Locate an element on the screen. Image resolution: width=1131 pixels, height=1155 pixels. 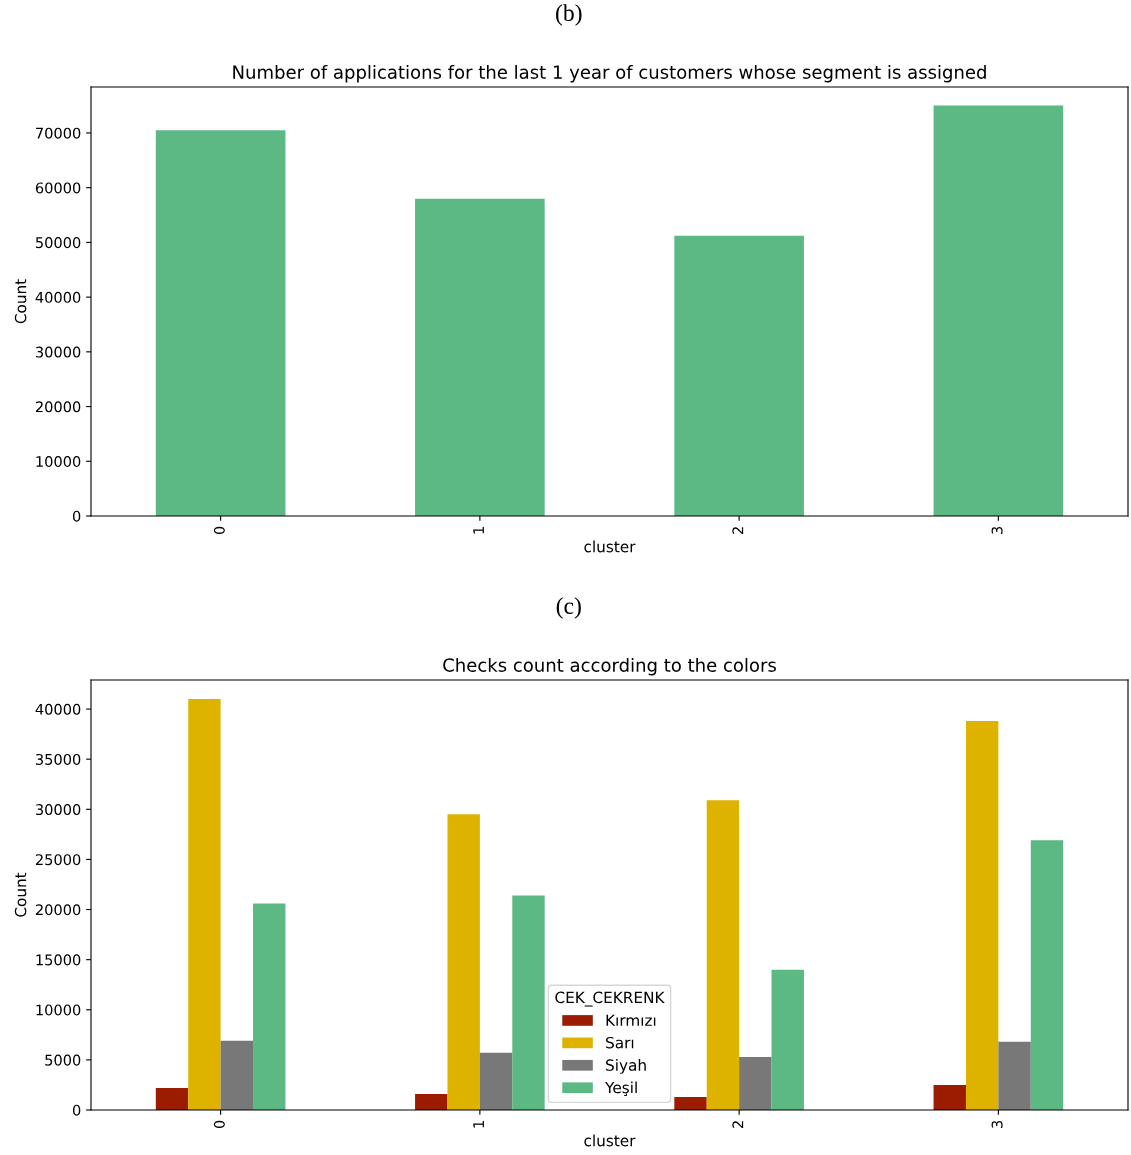
chart-title: Number of applications for the last 1 year of customers whose segment is assigned is located at coordinates (609, 73).